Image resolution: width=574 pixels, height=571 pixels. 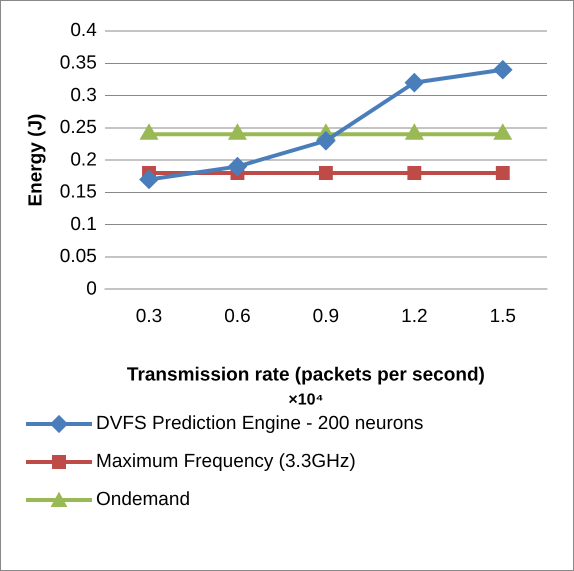 I want to click on y-tick-label: 0, so click(x=91, y=289).